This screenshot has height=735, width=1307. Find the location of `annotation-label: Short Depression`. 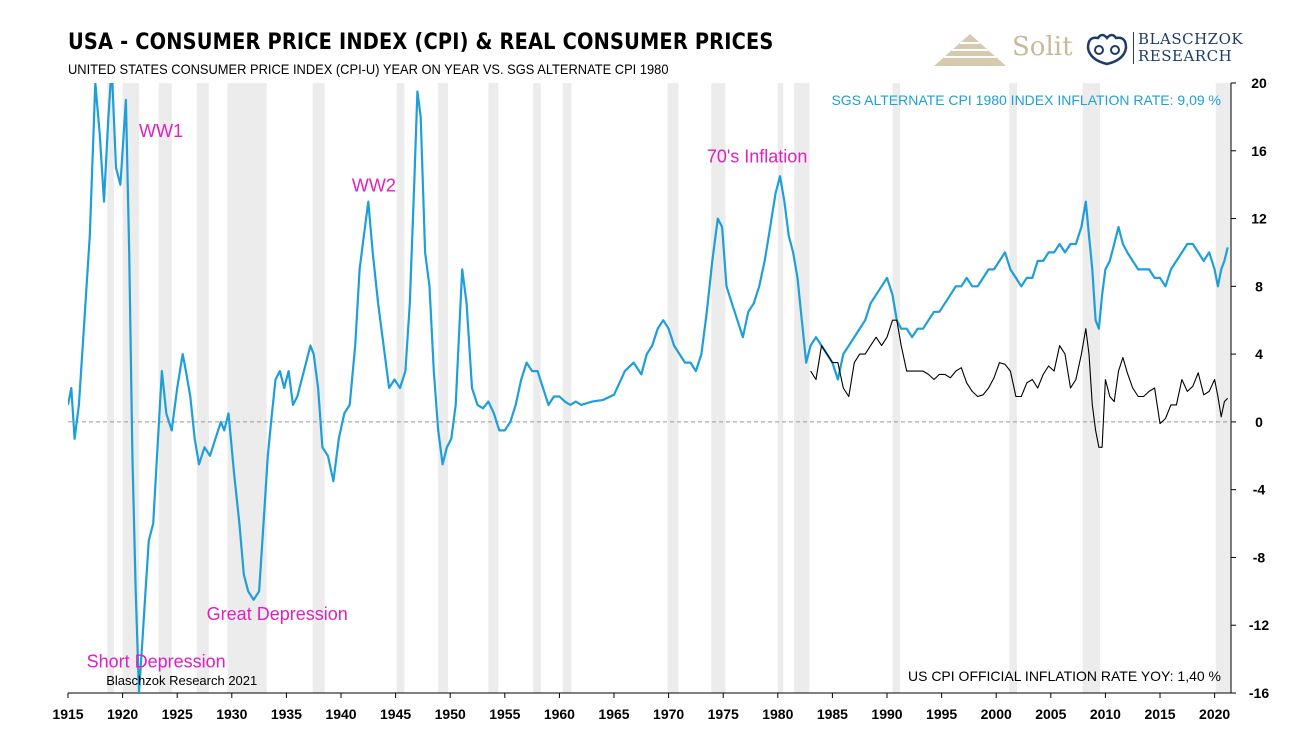

annotation-label: Short Depression is located at coordinates (156, 662).